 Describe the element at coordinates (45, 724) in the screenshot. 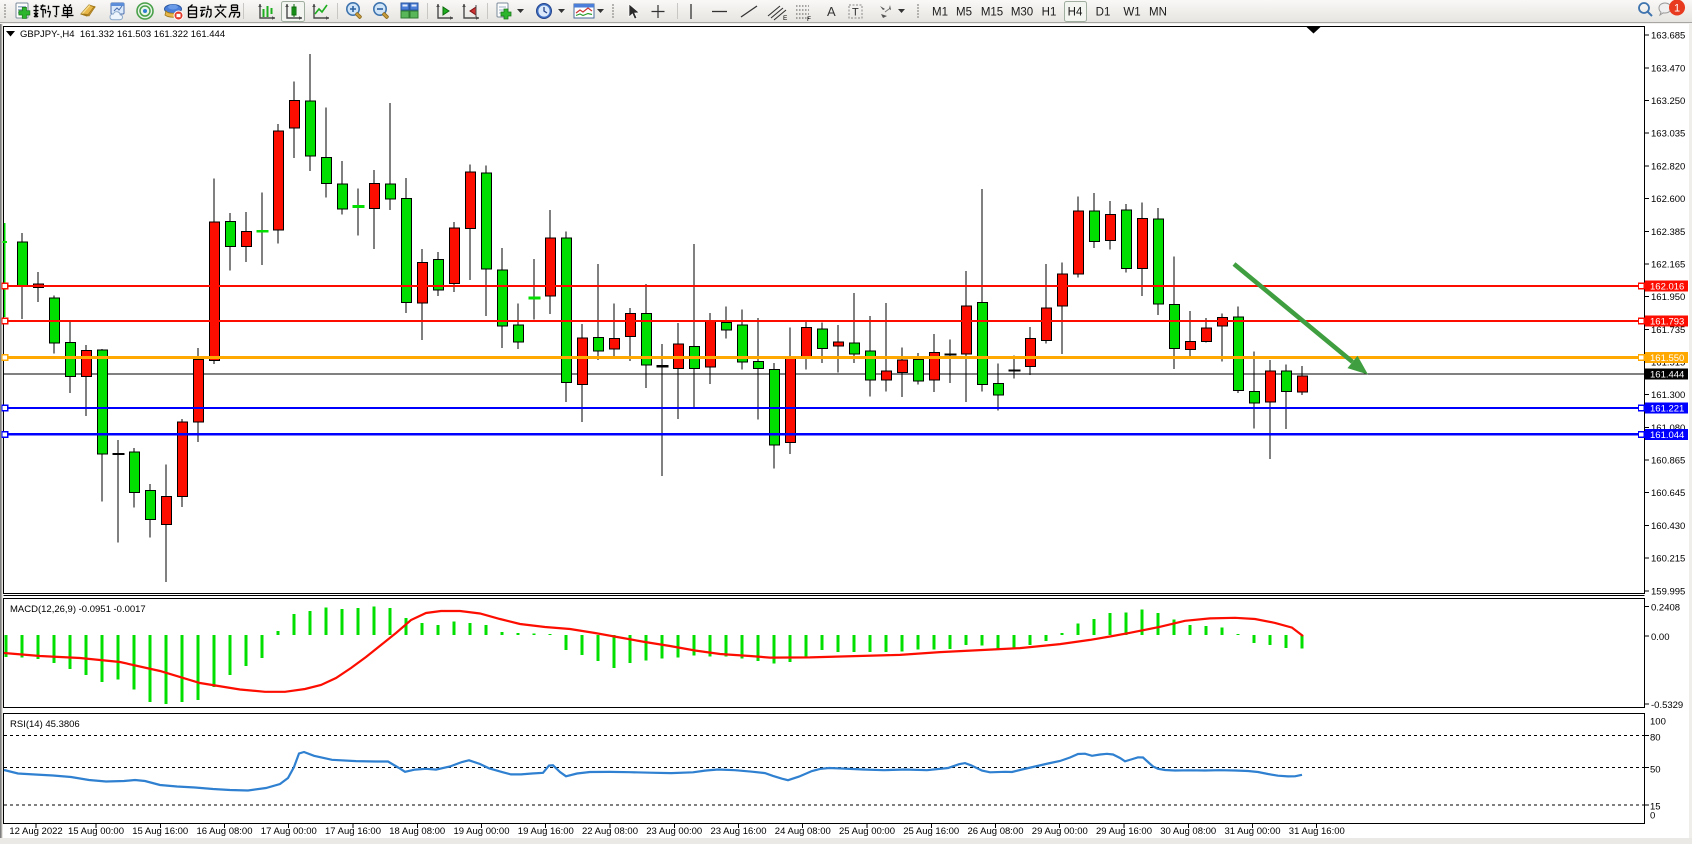

I see `svg-text: RSI(14) 45.3806` at that location.